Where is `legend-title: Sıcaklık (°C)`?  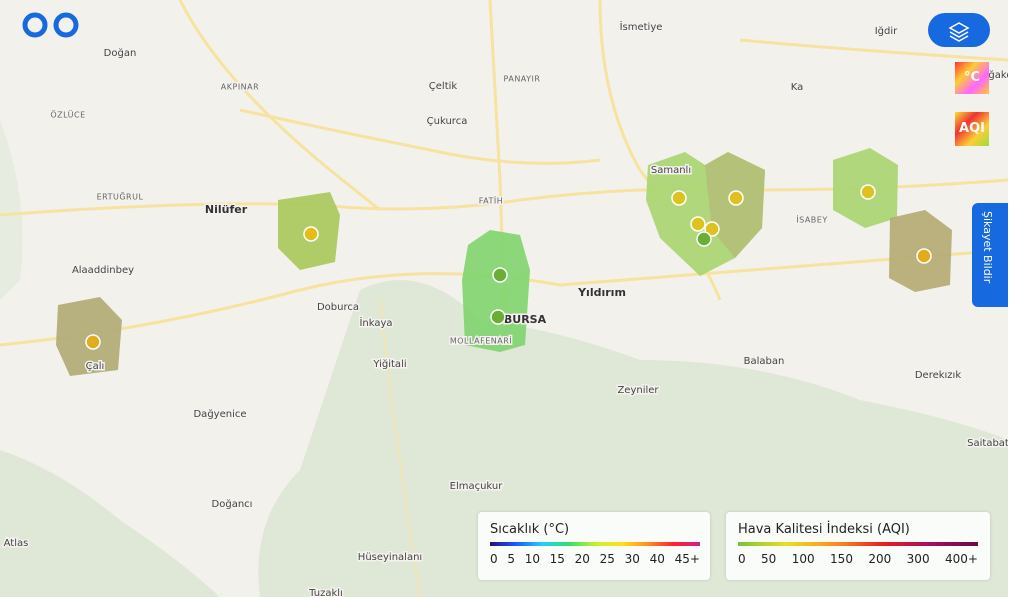
legend-title: Sıcaklık (°C) is located at coordinates (530, 529).